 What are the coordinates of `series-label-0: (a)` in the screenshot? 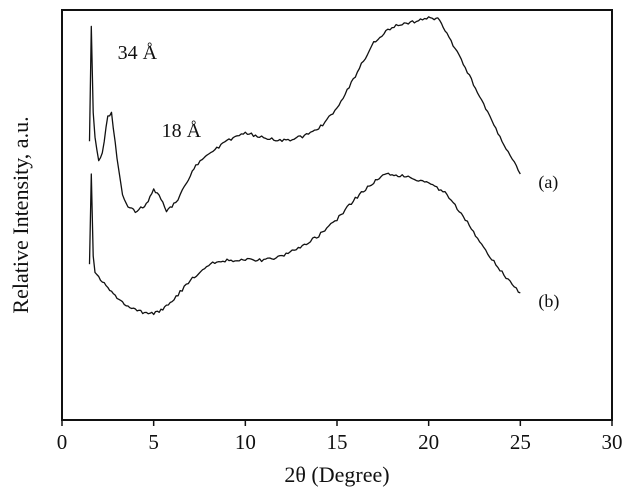 It's located at (548, 182).